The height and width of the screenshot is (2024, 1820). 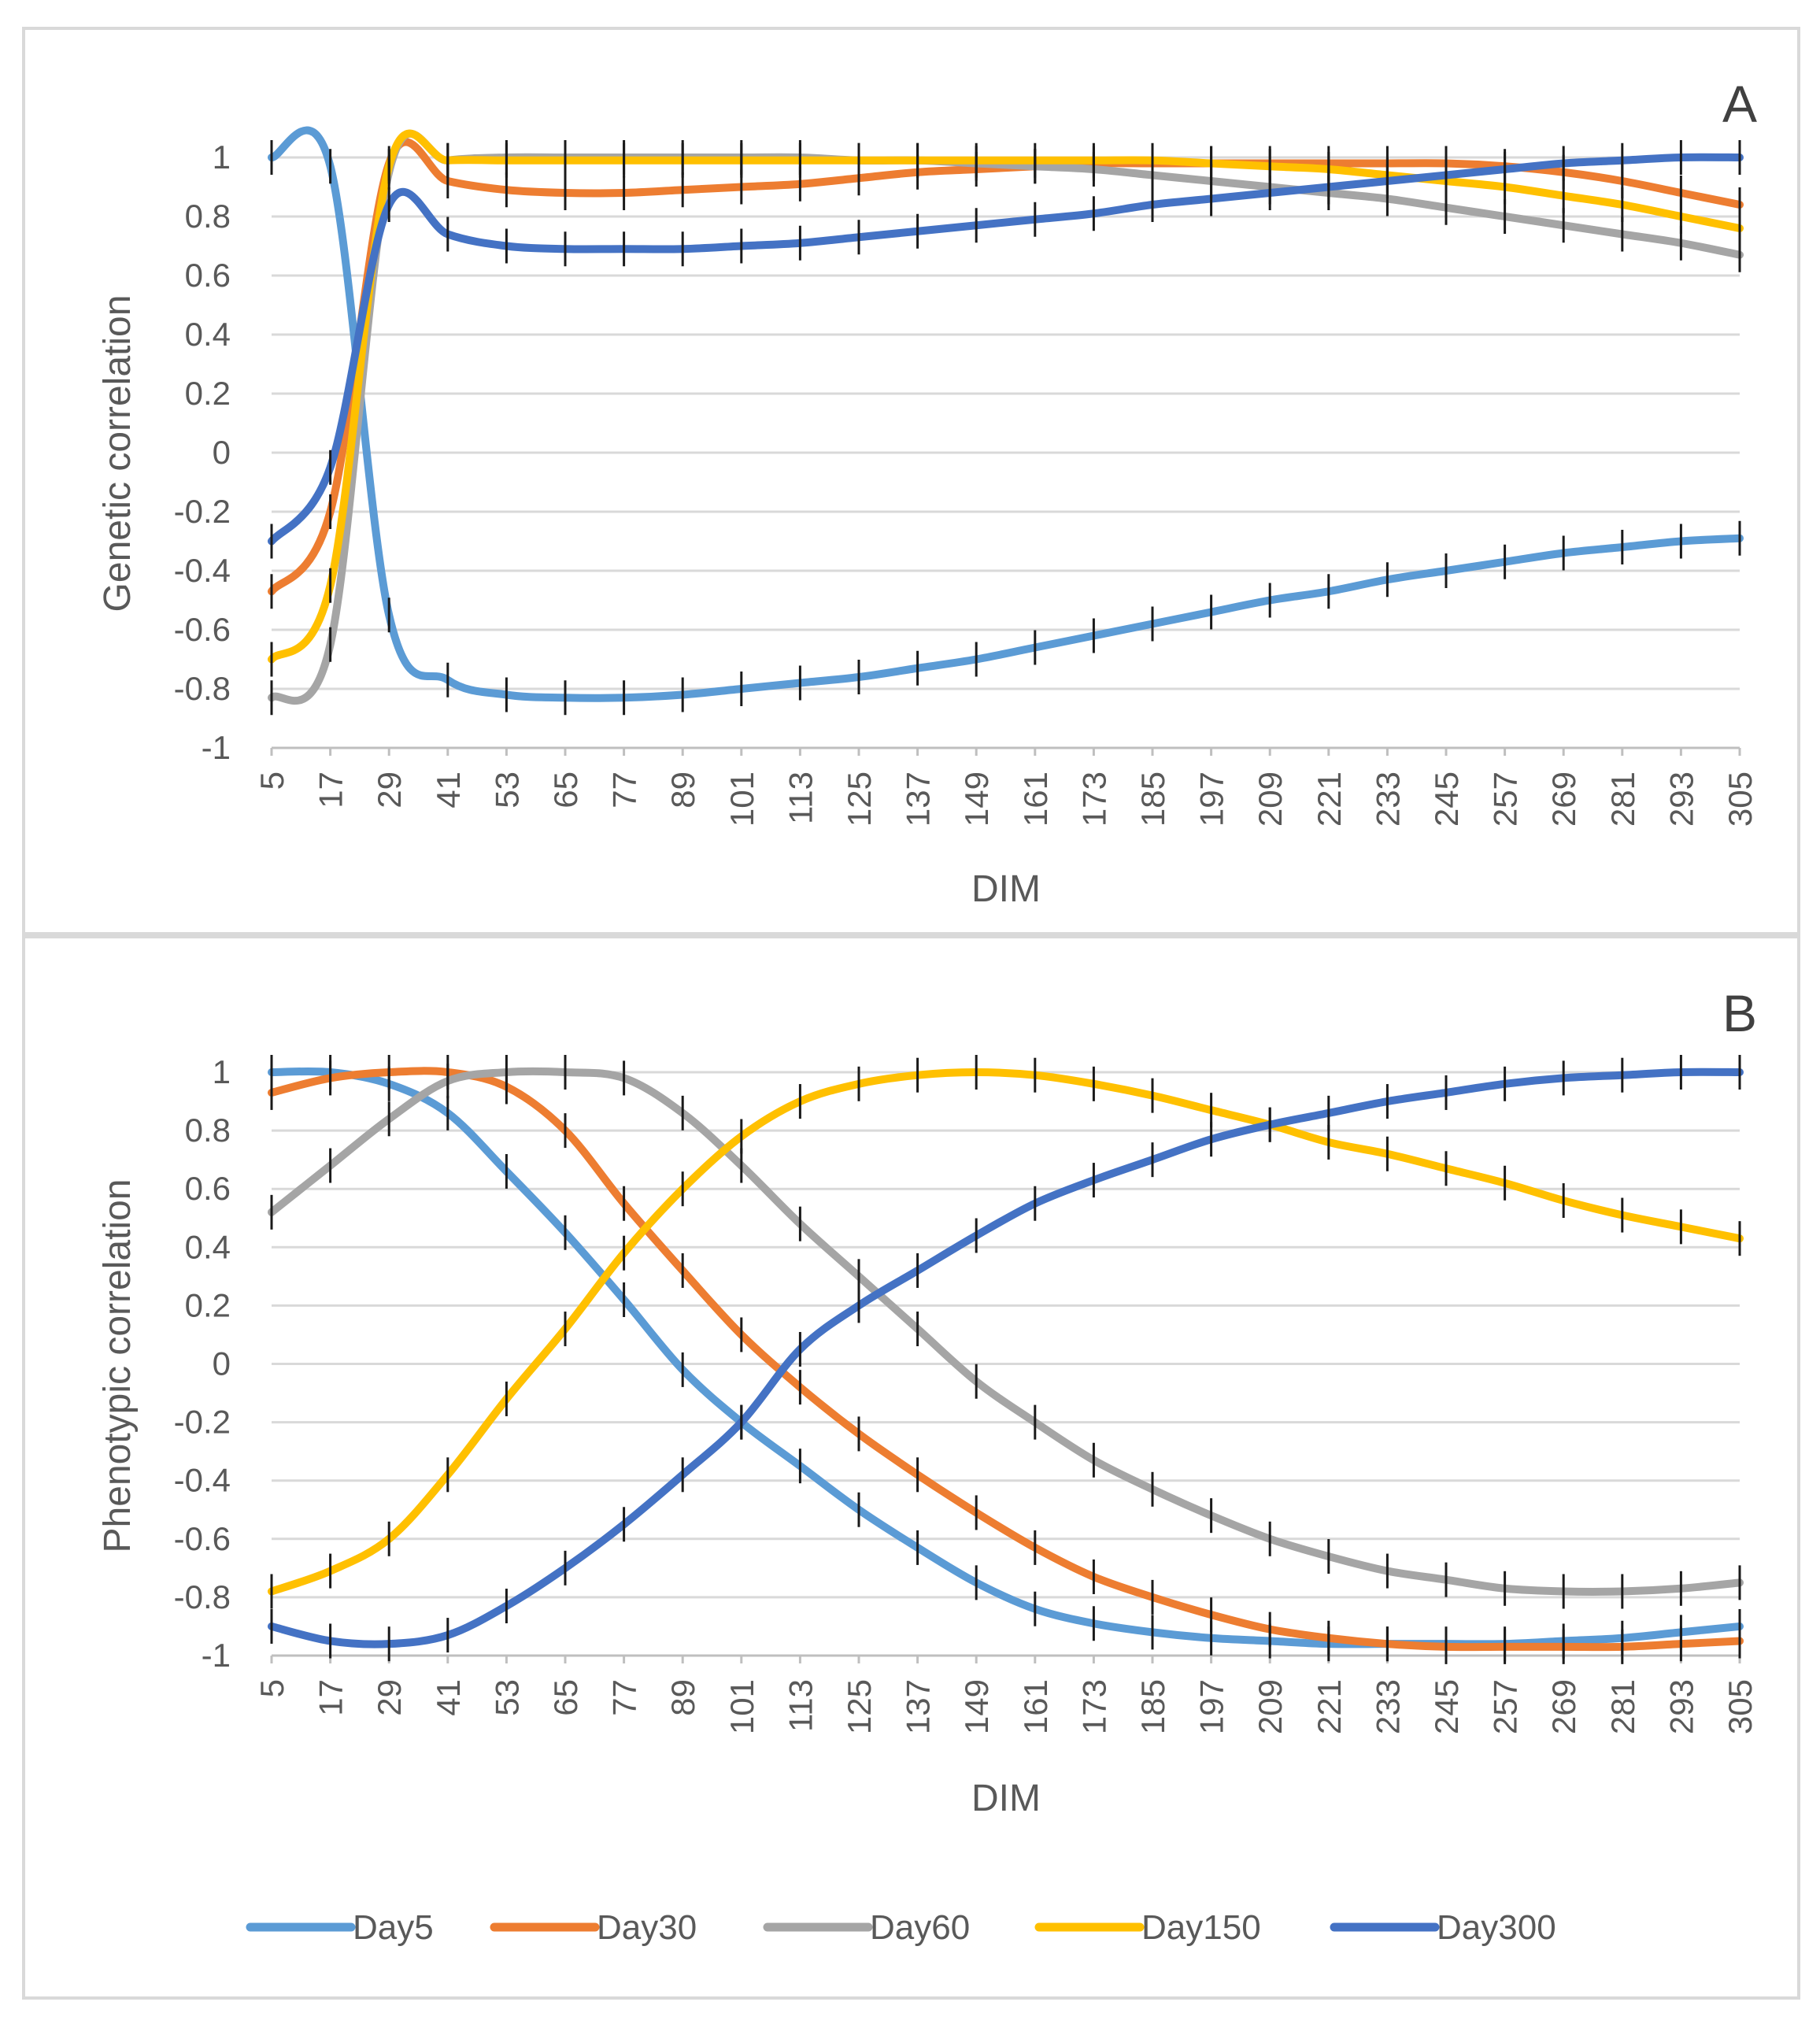 What do you see at coordinates (1329, 1706) in the screenshot?
I see `panel-b-x-tick-label: 221` at bounding box center [1329, 1706].